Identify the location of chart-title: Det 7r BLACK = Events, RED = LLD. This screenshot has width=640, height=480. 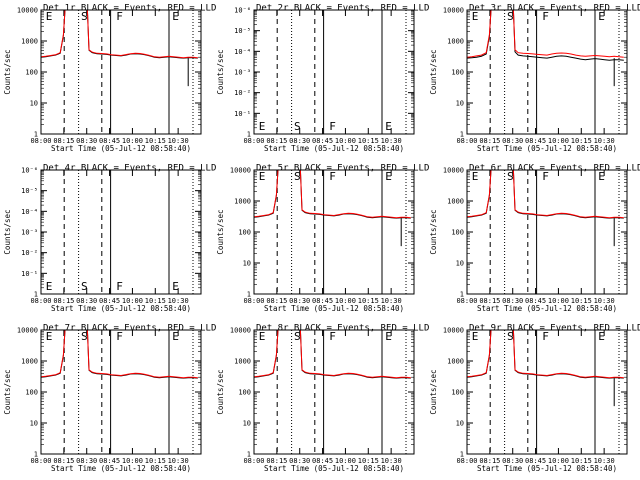
(129, 329).